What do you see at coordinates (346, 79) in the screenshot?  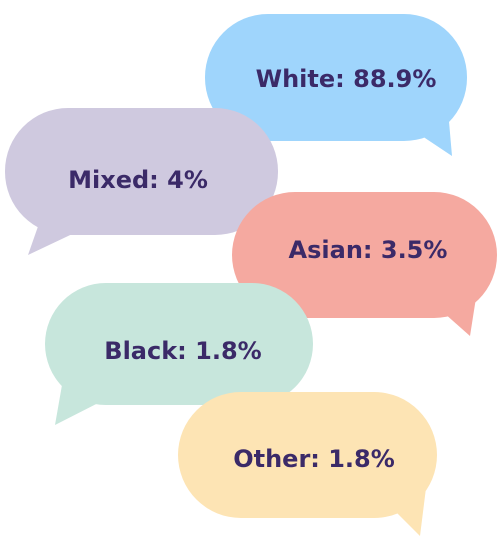 I see `bubble-label: White: 88.9%` at bounding box center [346, 79].